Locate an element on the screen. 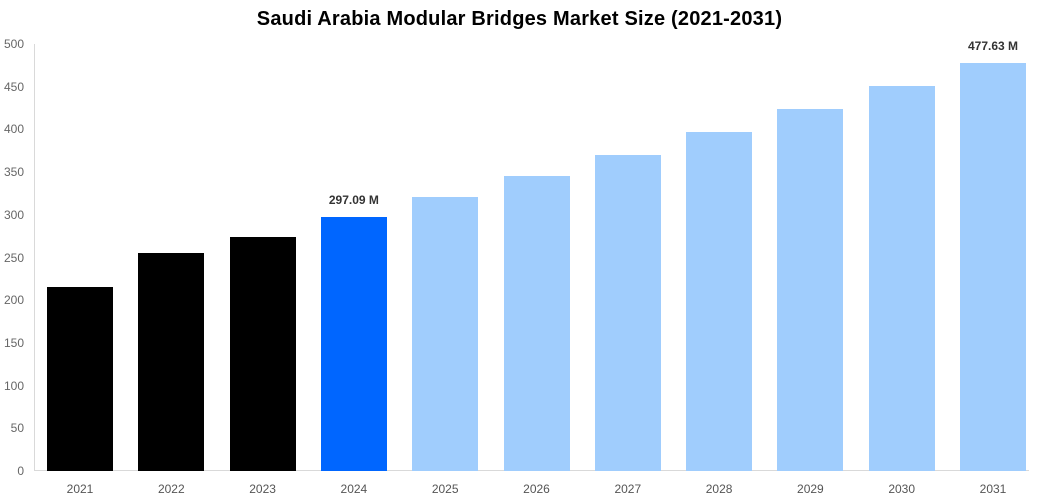 The image size is (1039, 500). y-tick-label: 500 is located at coordinates (13, 44).